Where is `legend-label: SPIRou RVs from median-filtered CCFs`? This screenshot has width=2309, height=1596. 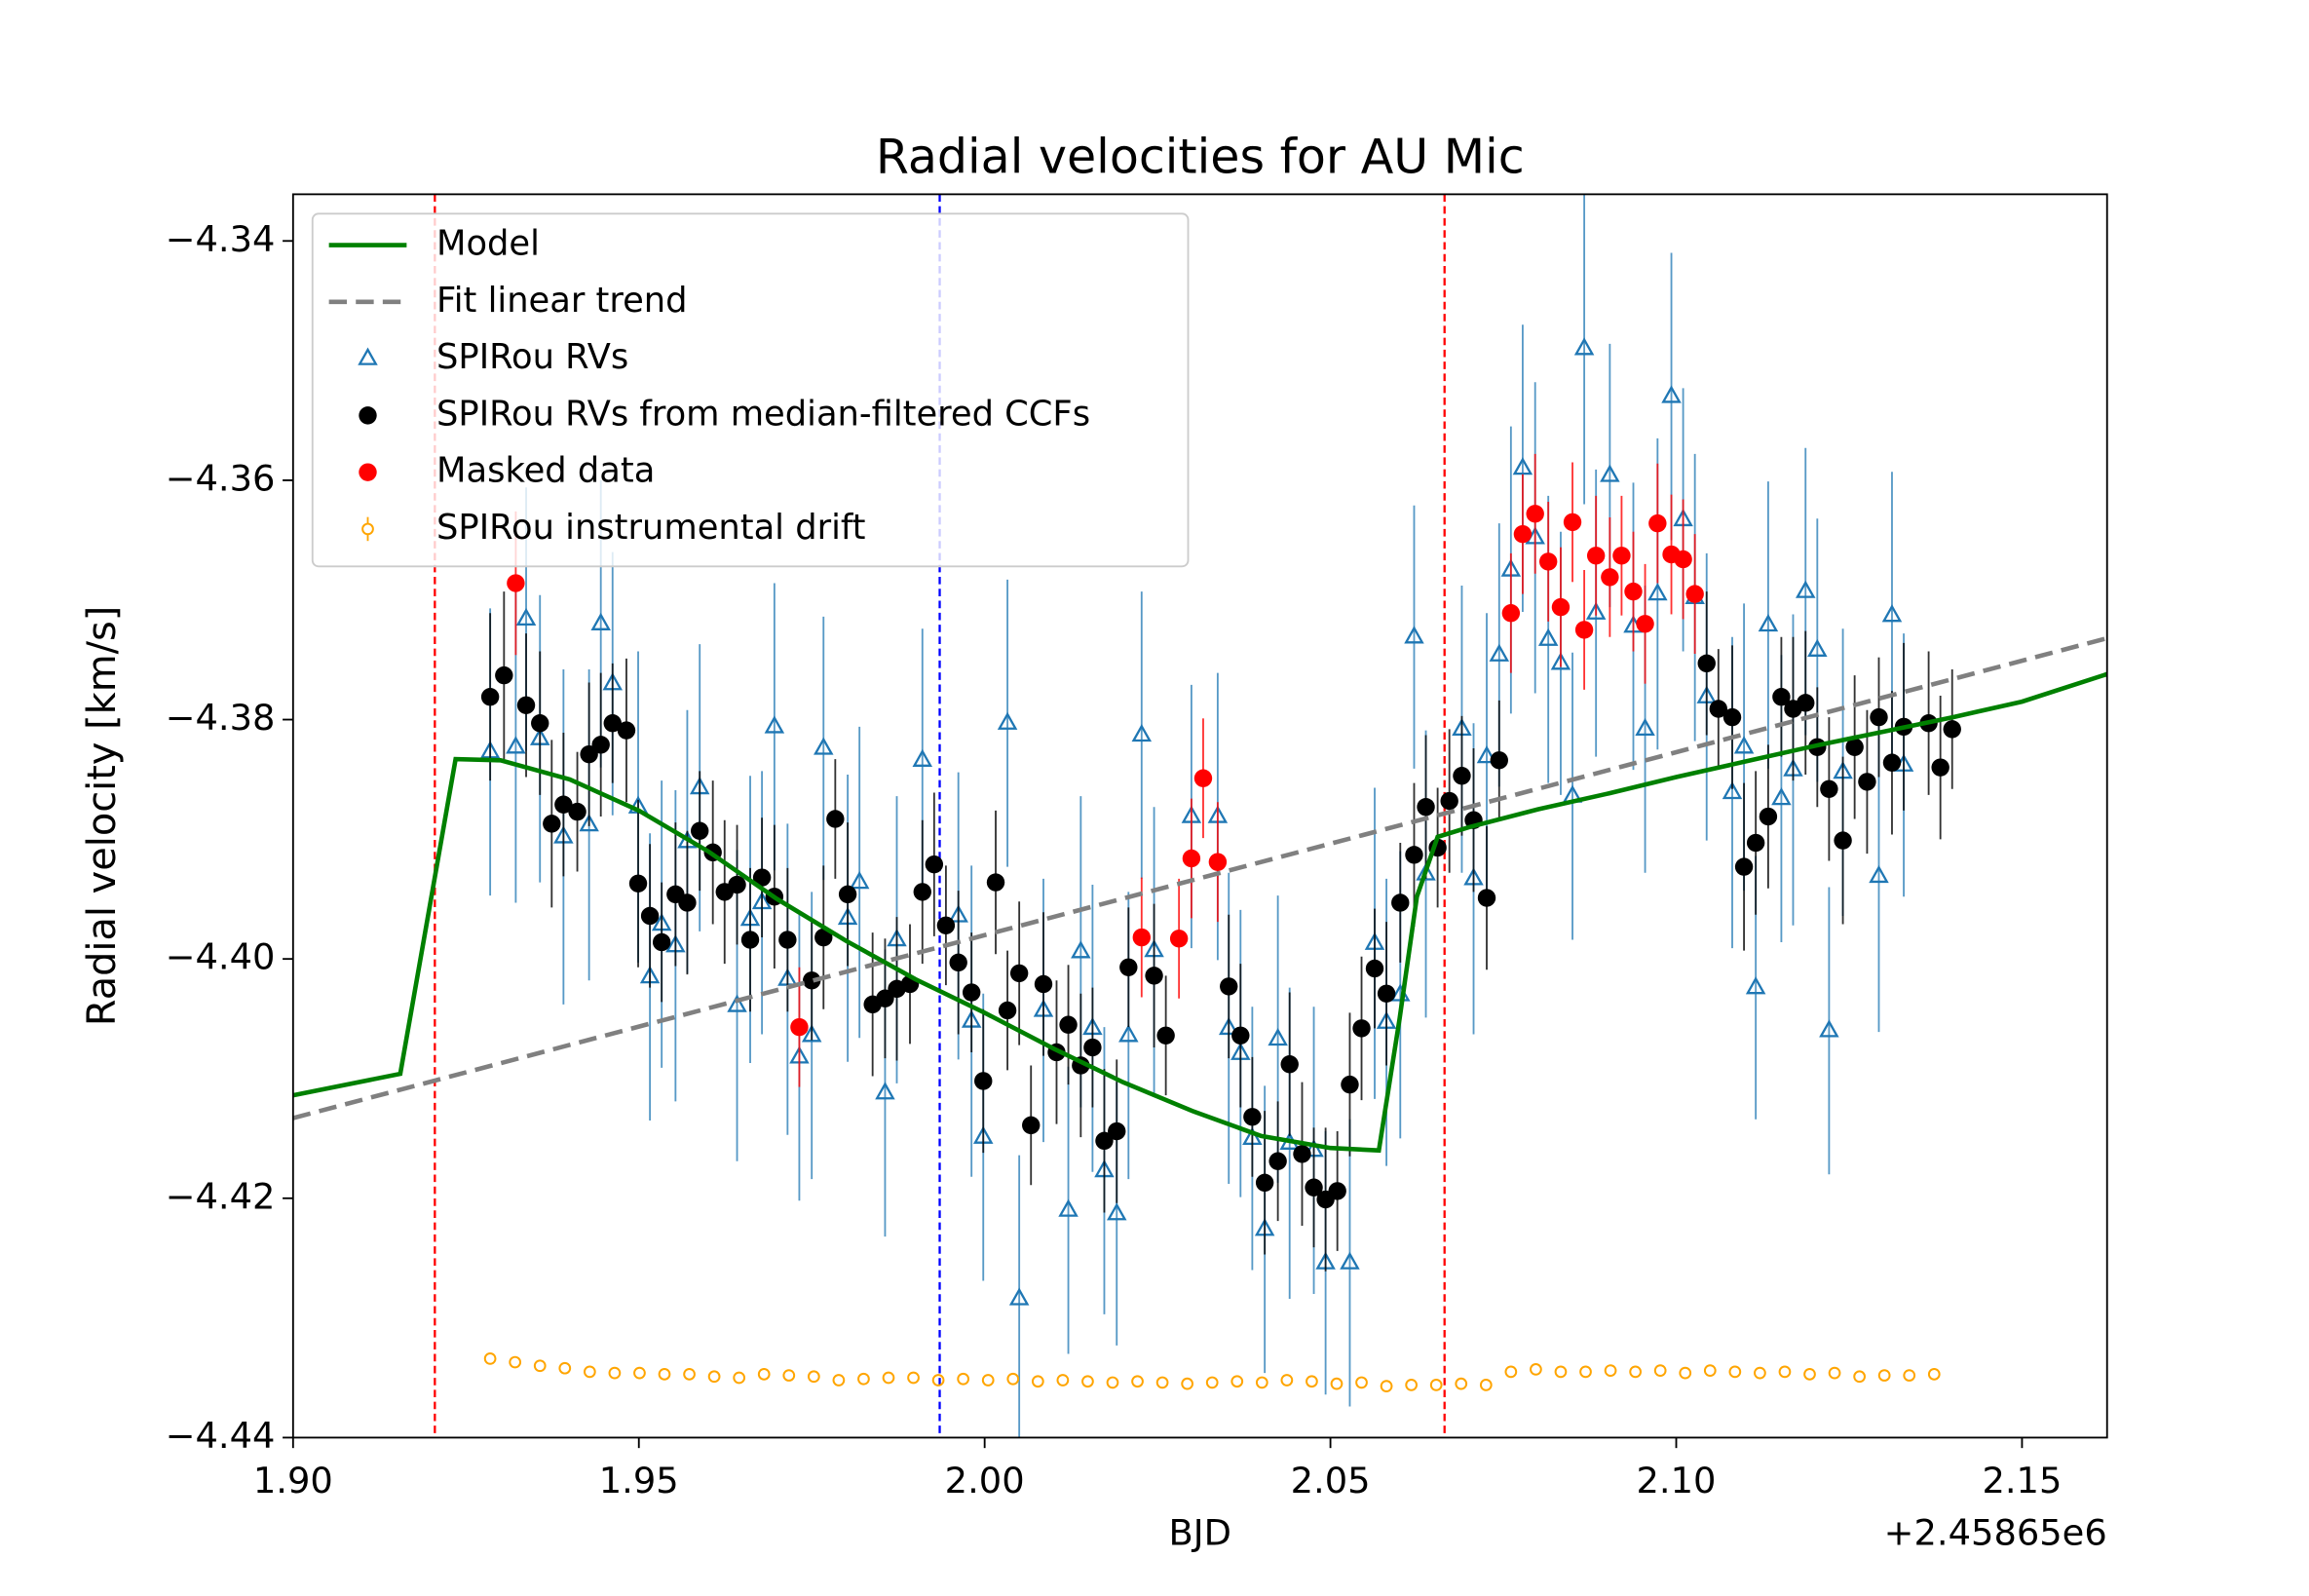 legend-label: SPIRou RVs from median-filtered CCFs is located at coordinates (763, 414).